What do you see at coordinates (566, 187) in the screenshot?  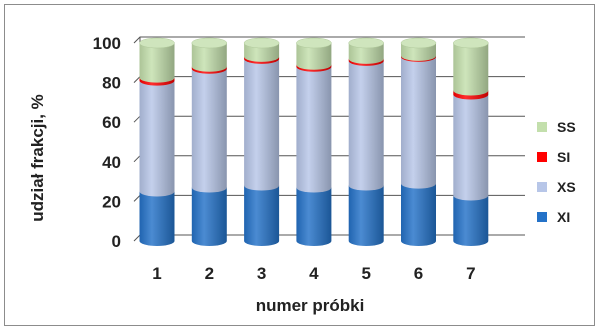 I see `legend-label-XS: XS` at bounding box center [566, 187].